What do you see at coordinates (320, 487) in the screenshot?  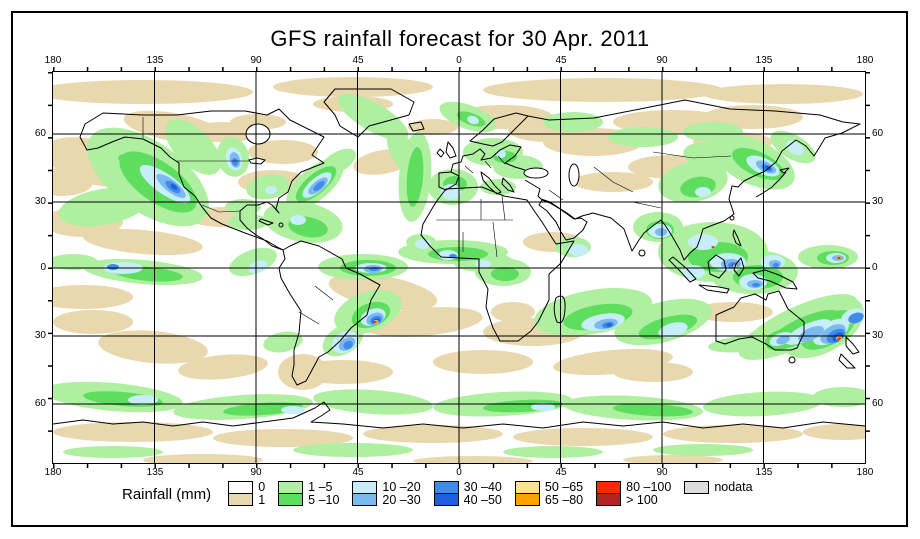 I see `legend-label: 1 –5` at bounding box center [320, 487].